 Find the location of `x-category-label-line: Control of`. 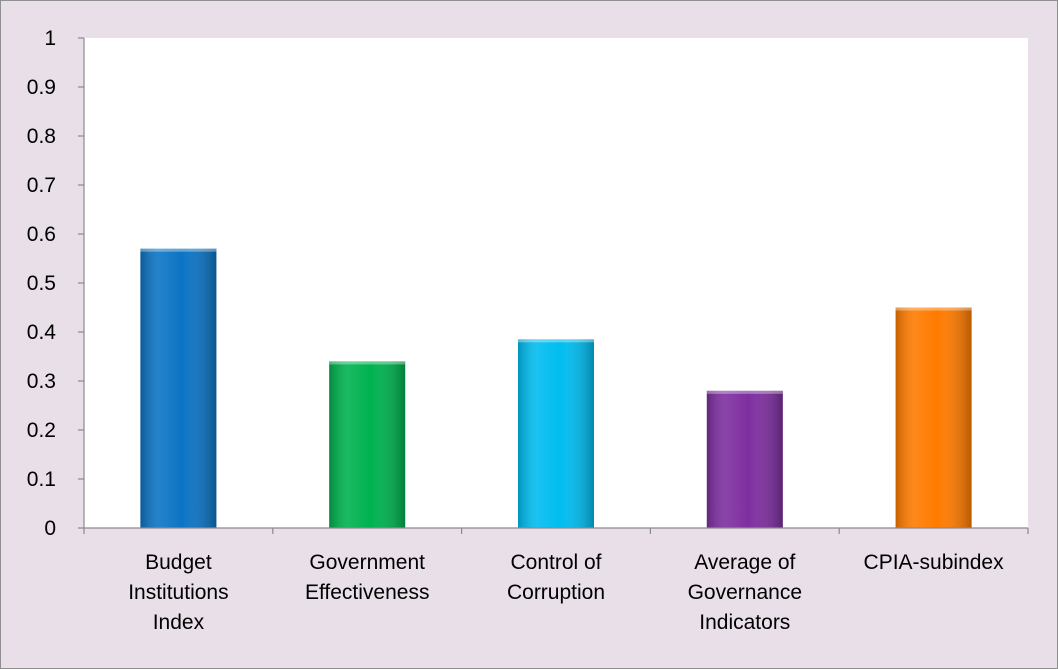

x-category-label-line: Control of is located at coordinates (555, 562).